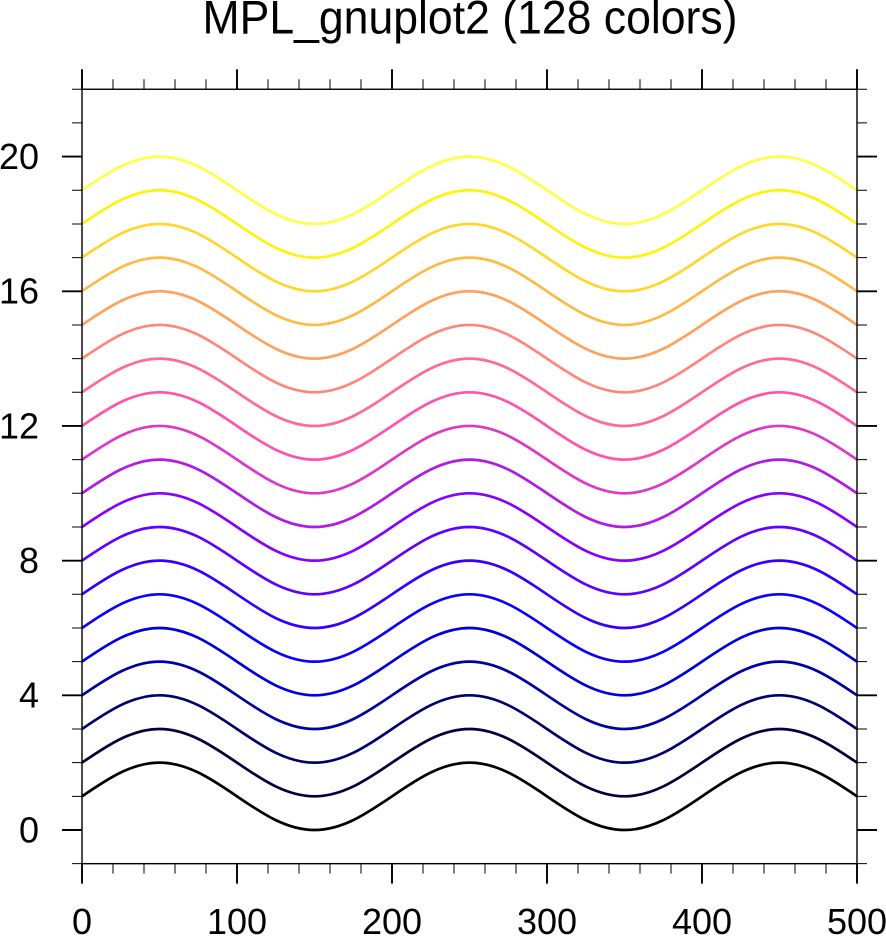  I want to click on svg-text: 400, so click(702, 918).